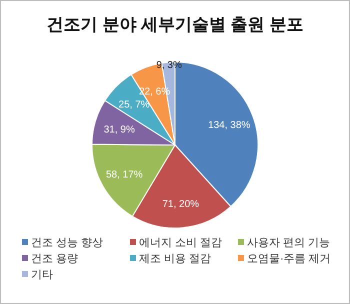 This screenshot has width=350, height=304. What do you see at coordinates (175, 259) in the screenshot?
I see `legend-label: 제조 비용 절감` at bounding box center [175, 259].